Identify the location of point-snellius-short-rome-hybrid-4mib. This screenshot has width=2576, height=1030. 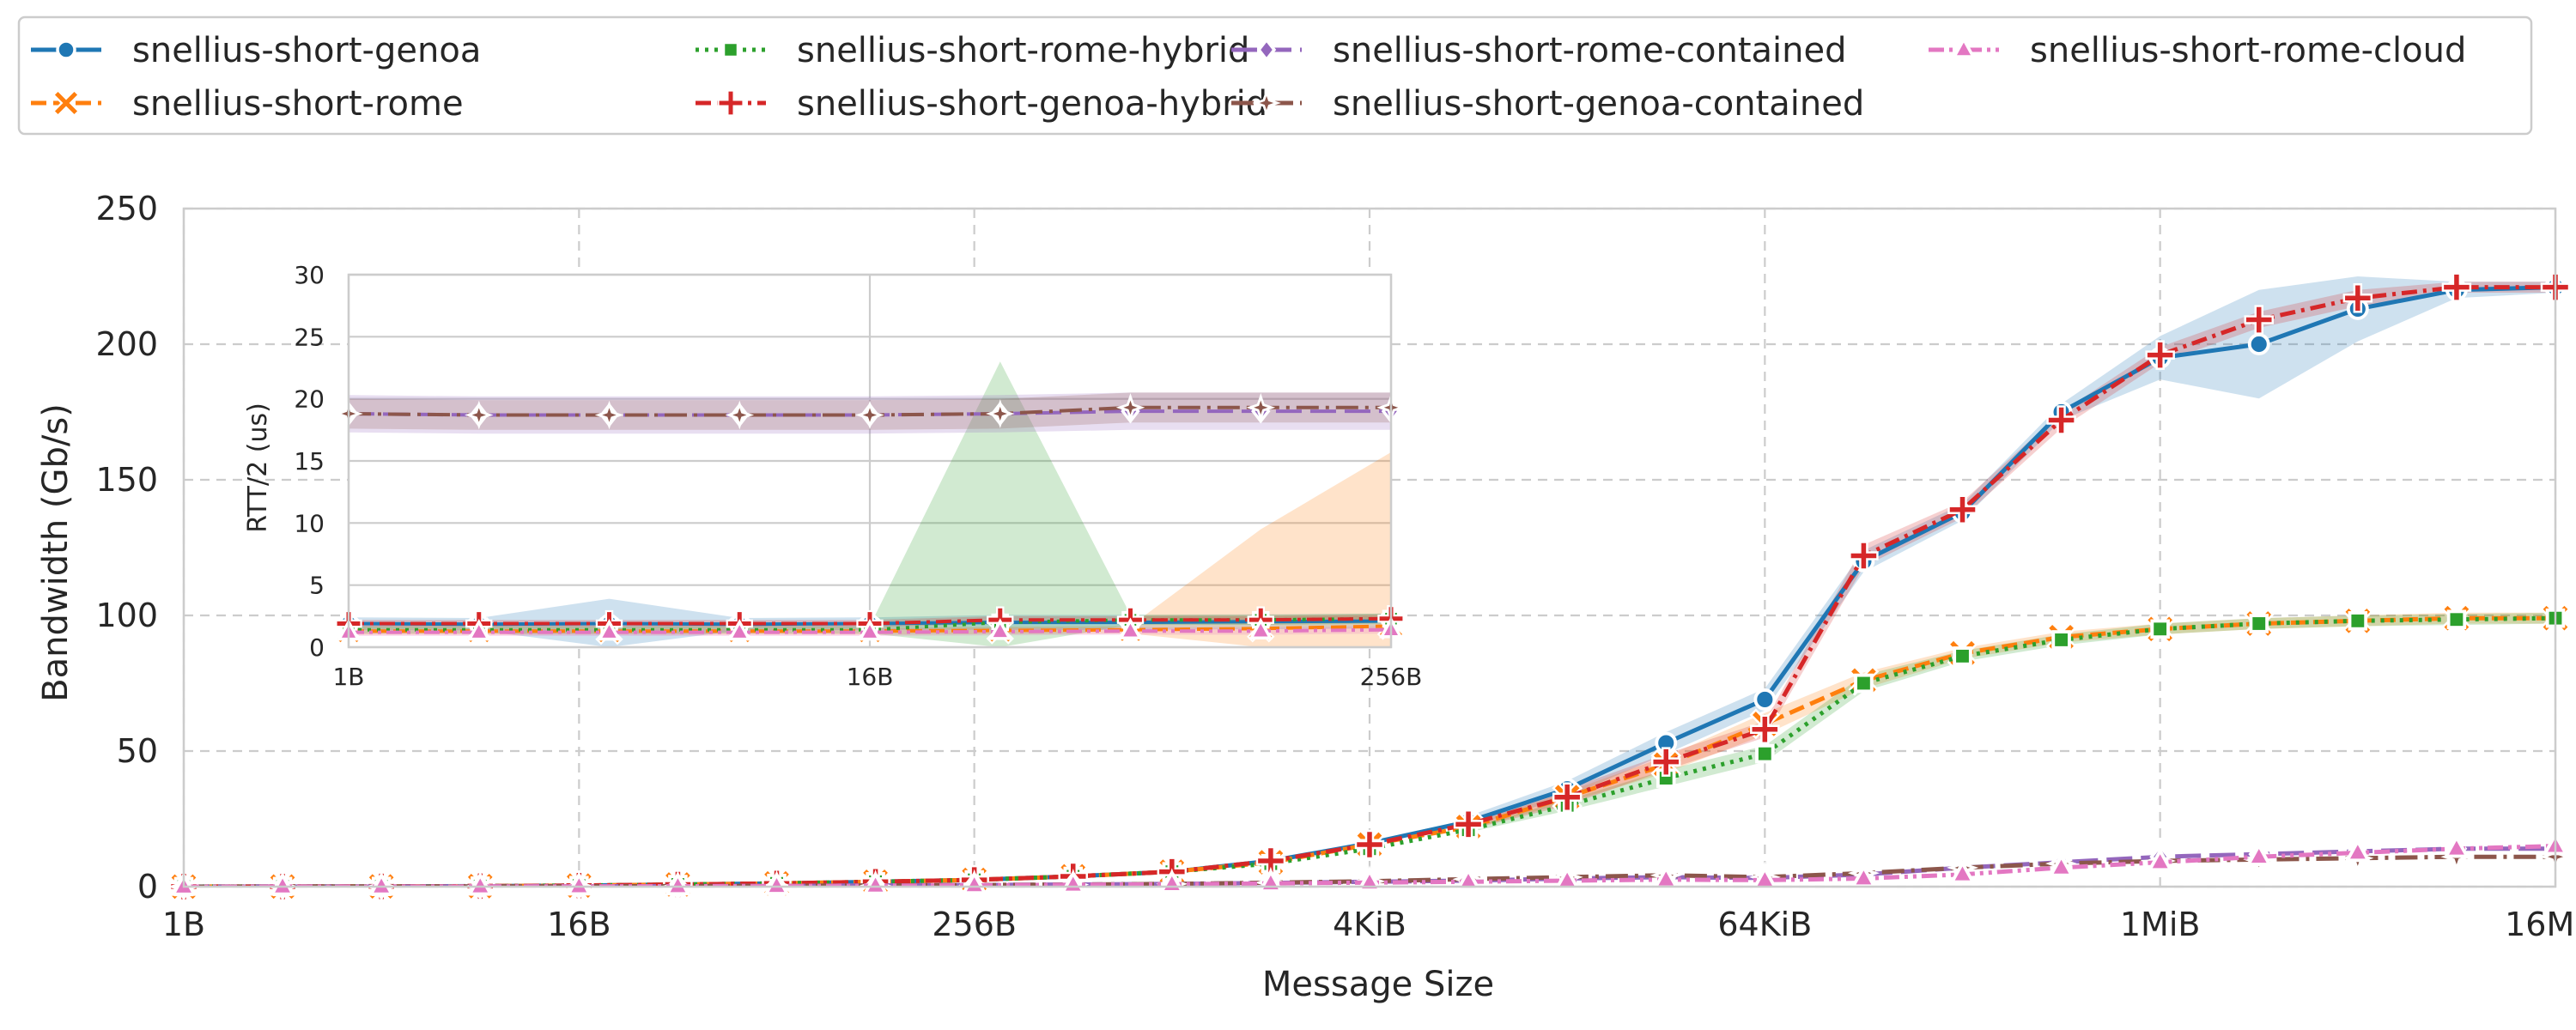
(2358, 621).